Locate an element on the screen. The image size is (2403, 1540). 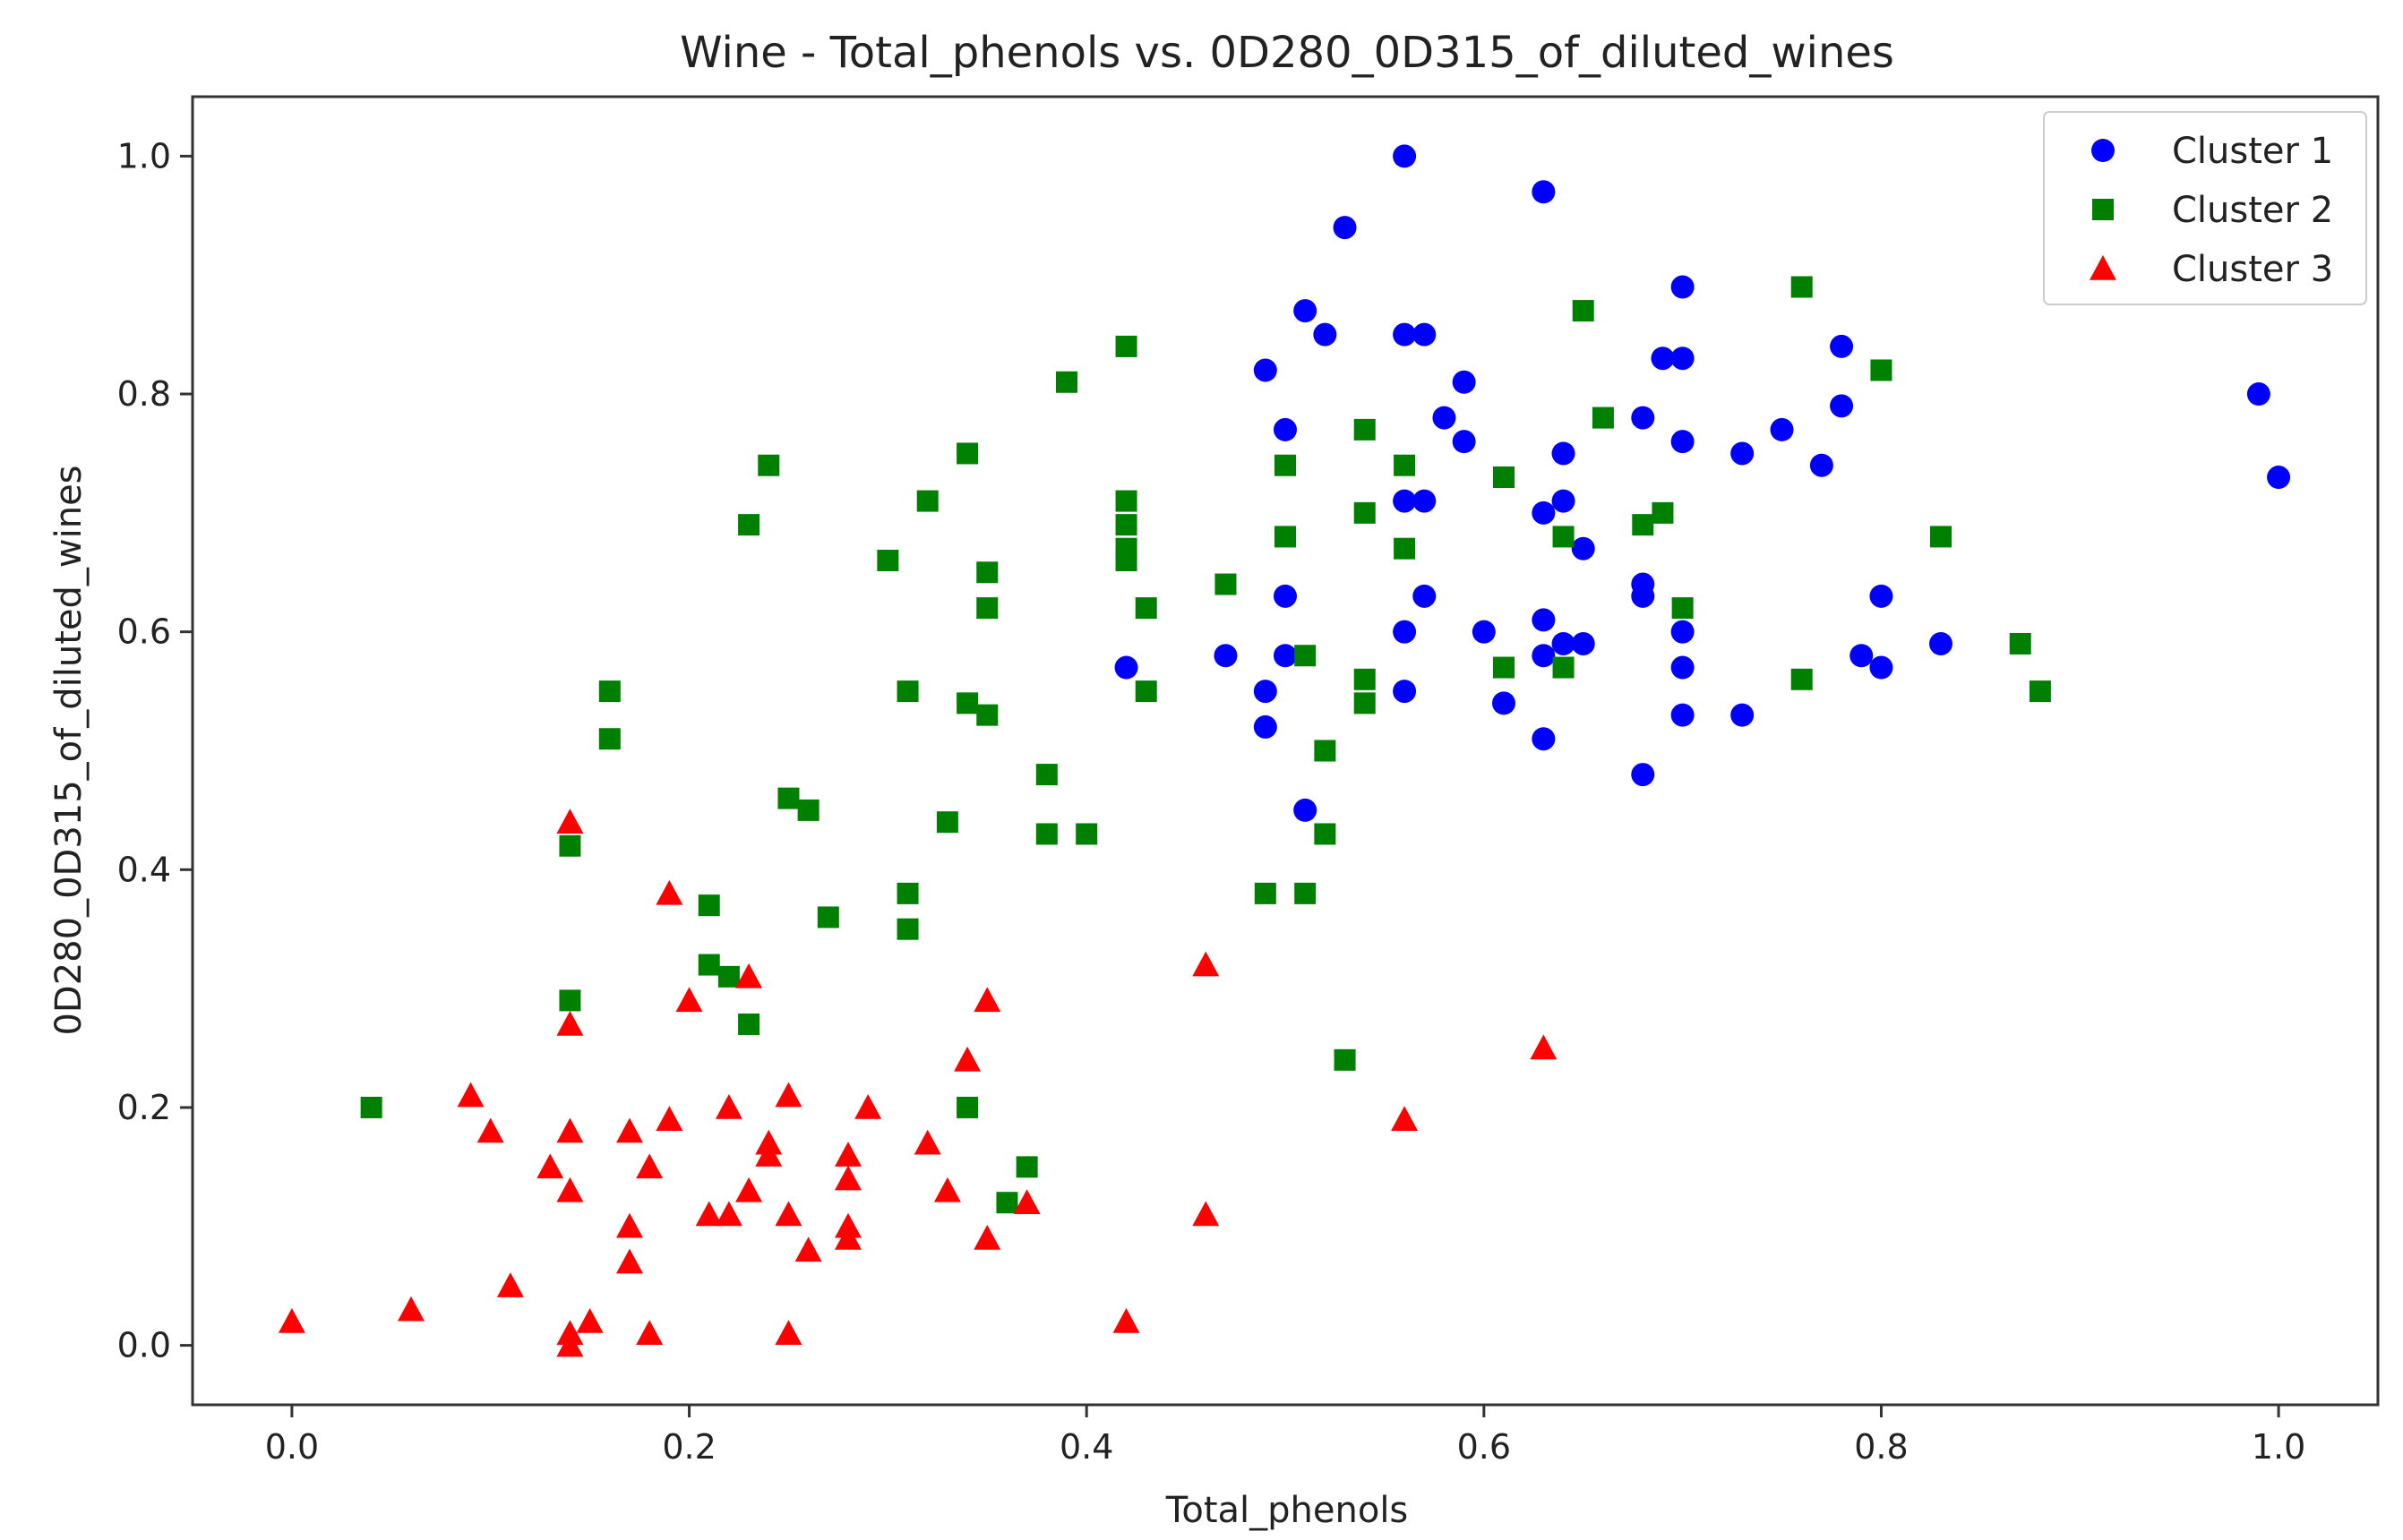
y-tick-label: 0.0 is located at coordinates (144, 1345).